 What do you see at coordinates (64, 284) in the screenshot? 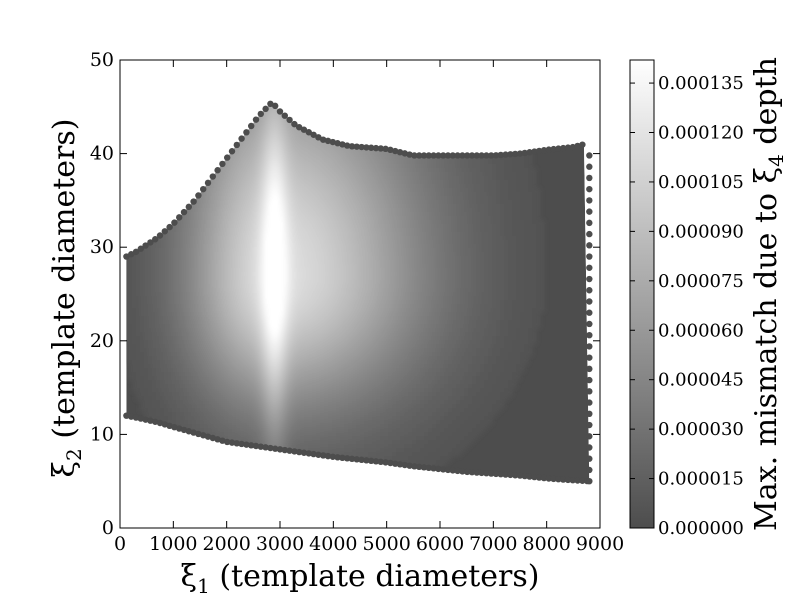
I see `y-axis-text: (template diameters)` at bounding box center [64, 284].